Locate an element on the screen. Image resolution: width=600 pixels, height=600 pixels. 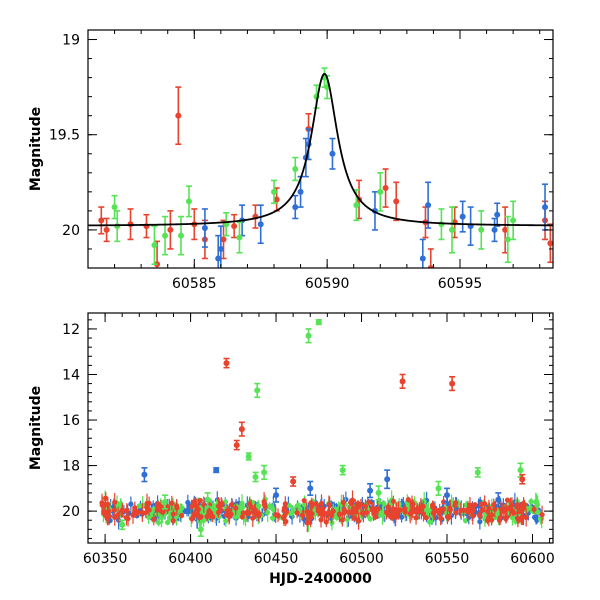
x-tick-label: 60500 is located at coordinates (361, 559).